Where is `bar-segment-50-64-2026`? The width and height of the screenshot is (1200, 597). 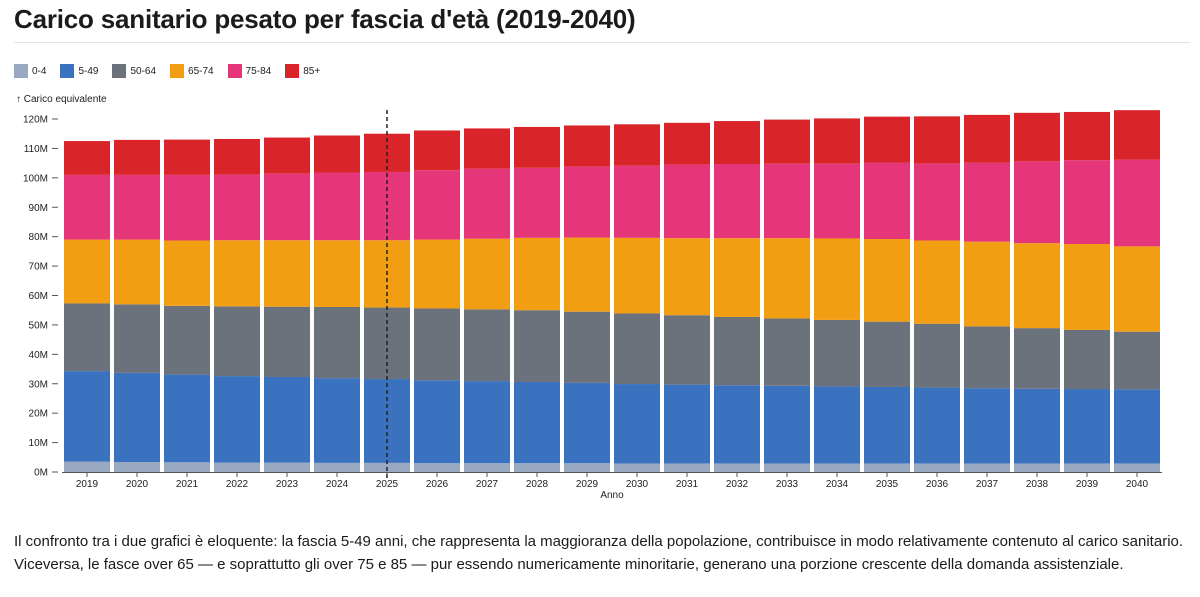 bar-segment-50-64-2026 is located at coordinates (437, 344).